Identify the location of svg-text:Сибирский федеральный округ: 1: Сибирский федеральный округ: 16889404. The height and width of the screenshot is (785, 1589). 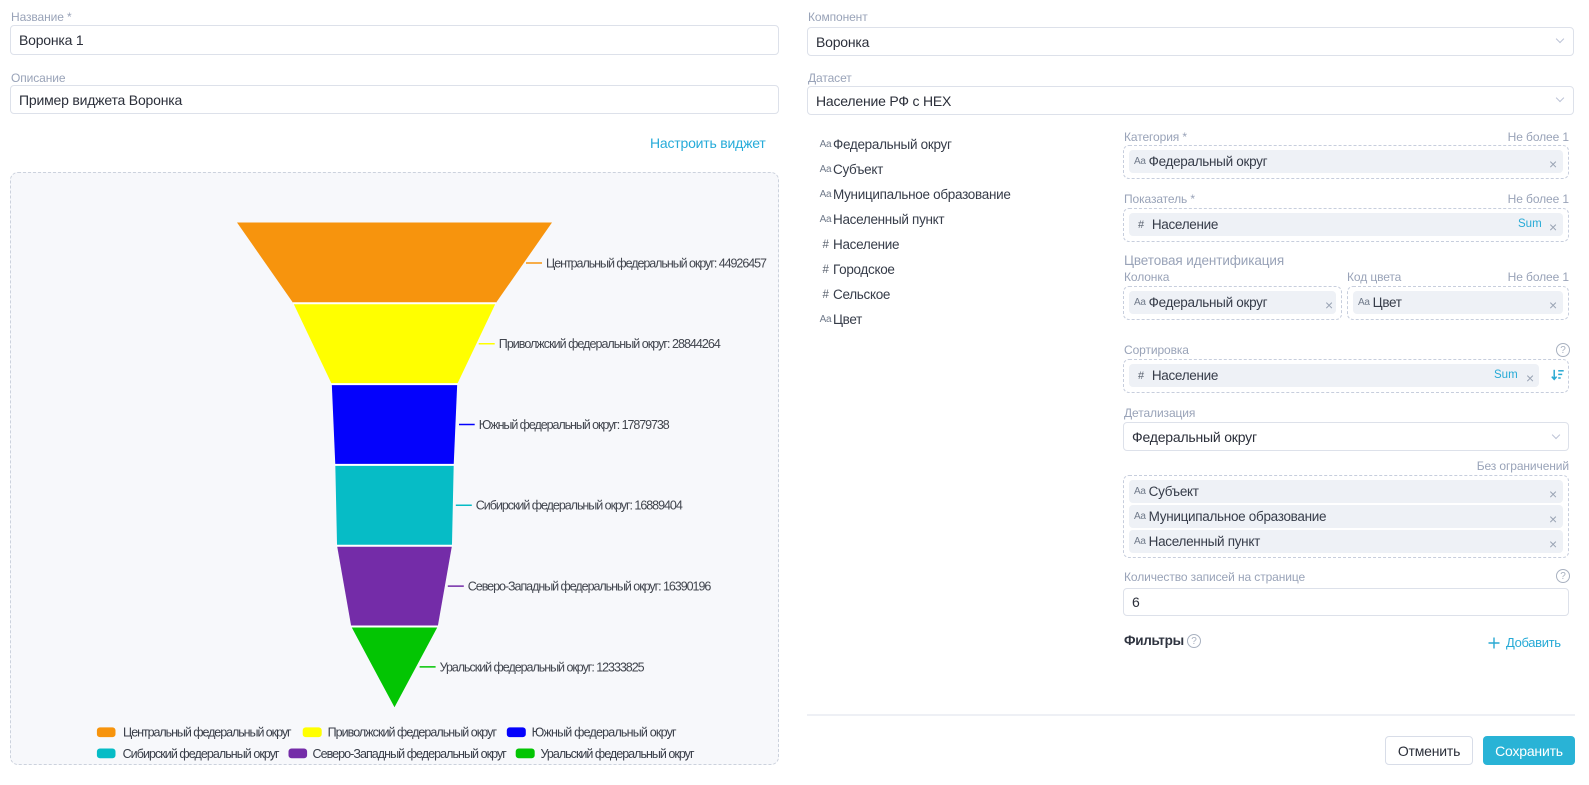
(579, 506).